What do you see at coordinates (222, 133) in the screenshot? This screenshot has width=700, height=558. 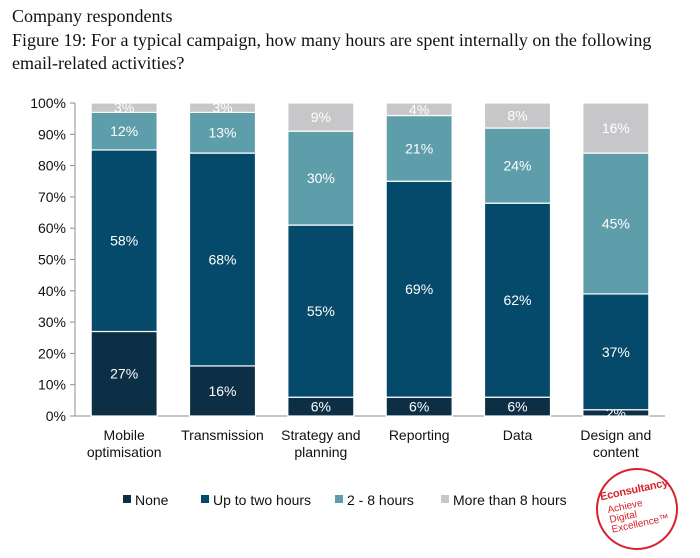 I see `data-label: 13%` at bounding box center [222, 133].